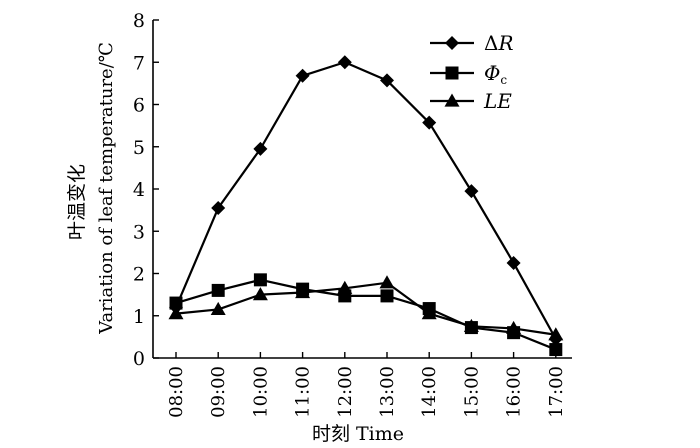  What do you see at coordinates (139, 148) in the screenshot?
I see `y-tick-label: 5` at bounding box center [139, 148].